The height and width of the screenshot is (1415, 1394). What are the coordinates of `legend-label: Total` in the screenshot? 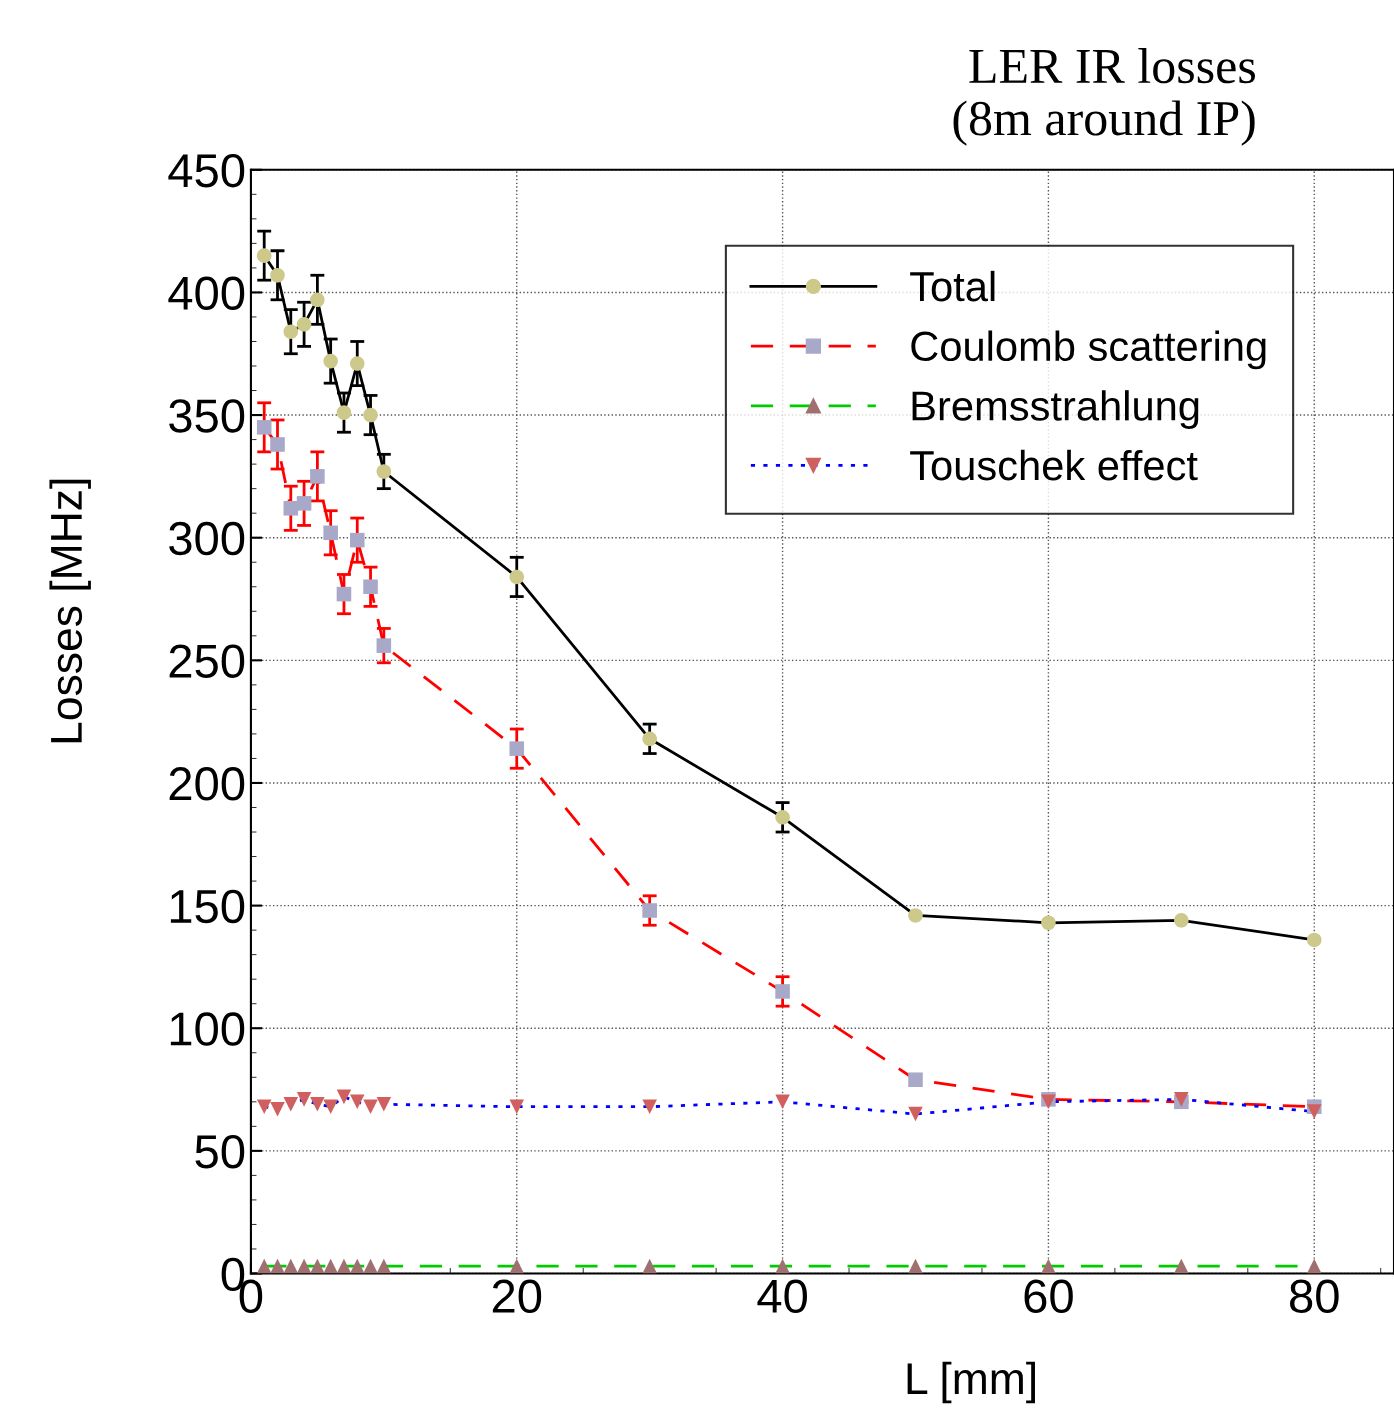 It's located at (952, 286).